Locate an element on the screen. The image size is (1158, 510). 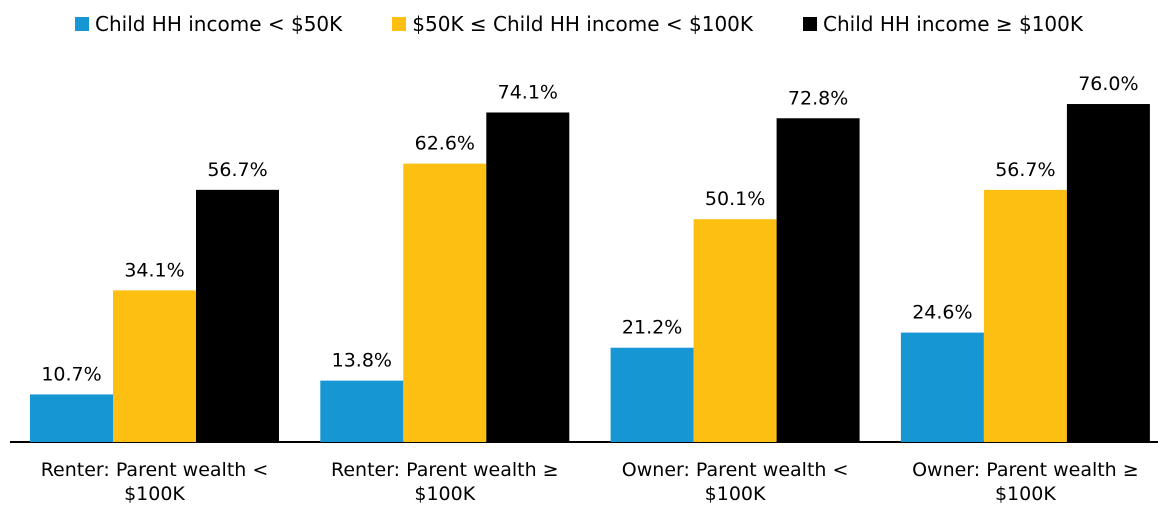
x-tick-label: Owner: Parent wealth < $100K is located at coordinates (735, 482).